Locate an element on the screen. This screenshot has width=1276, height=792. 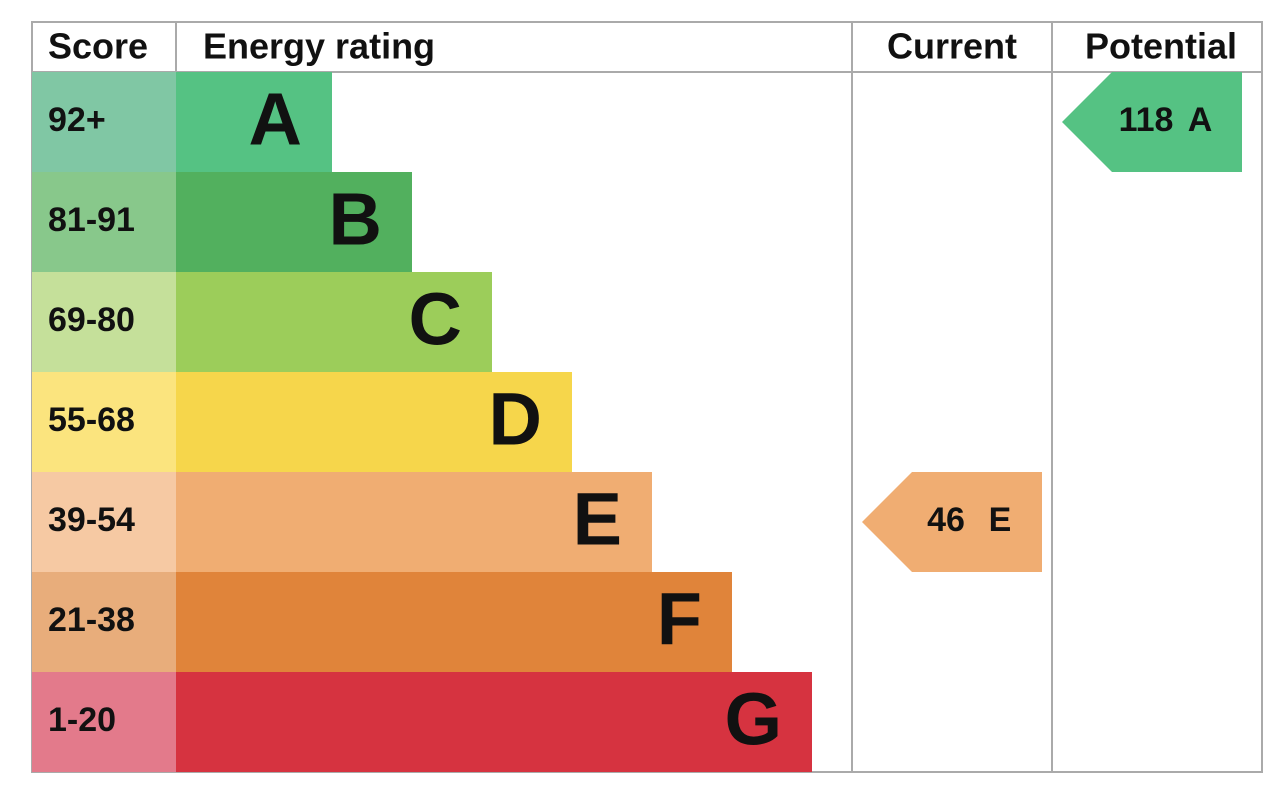
score-label: 55-68 is located at coordinates (91, 420).